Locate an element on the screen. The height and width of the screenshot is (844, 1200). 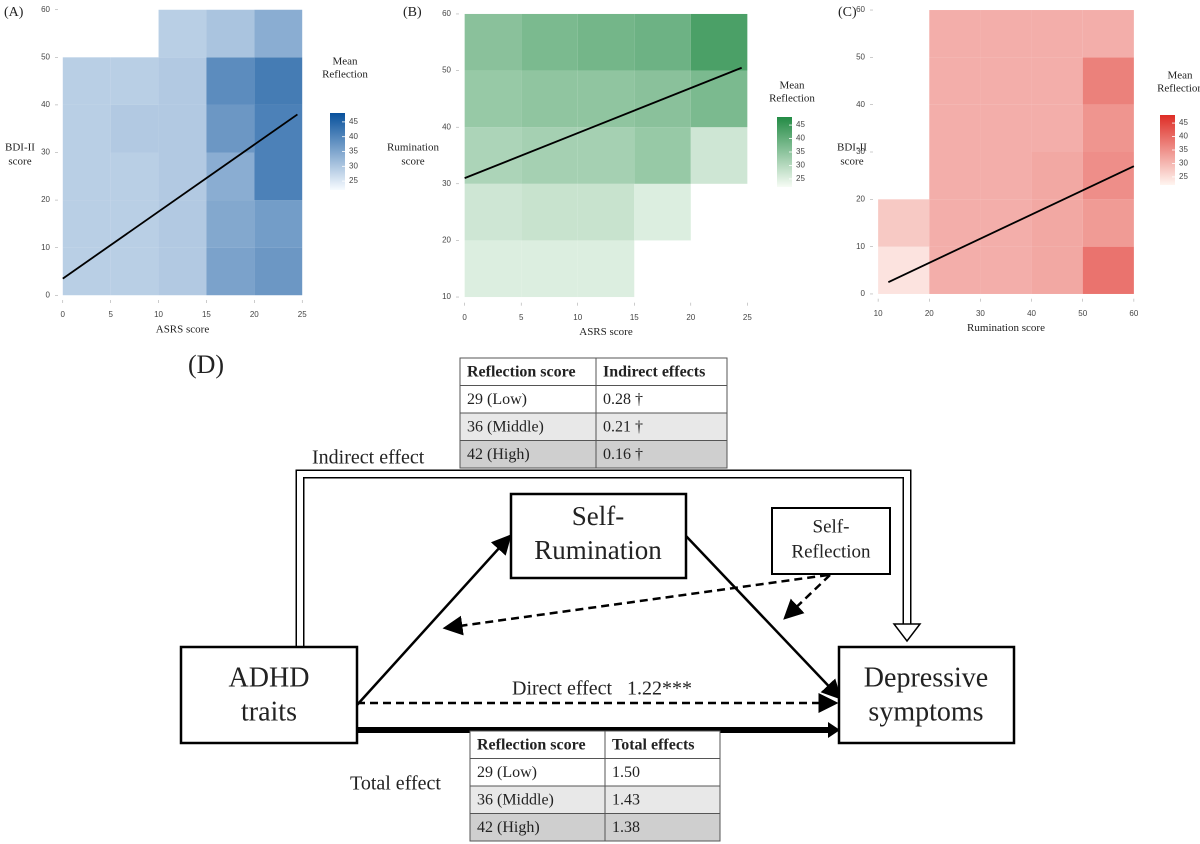
regression-line is located at coordinates (180, 196).